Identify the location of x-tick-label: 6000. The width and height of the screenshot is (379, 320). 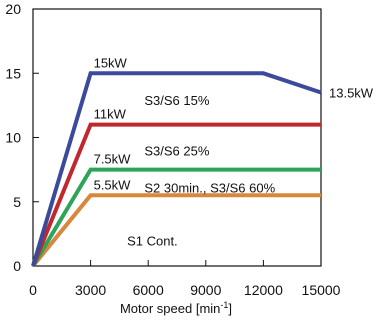
(148, 290).